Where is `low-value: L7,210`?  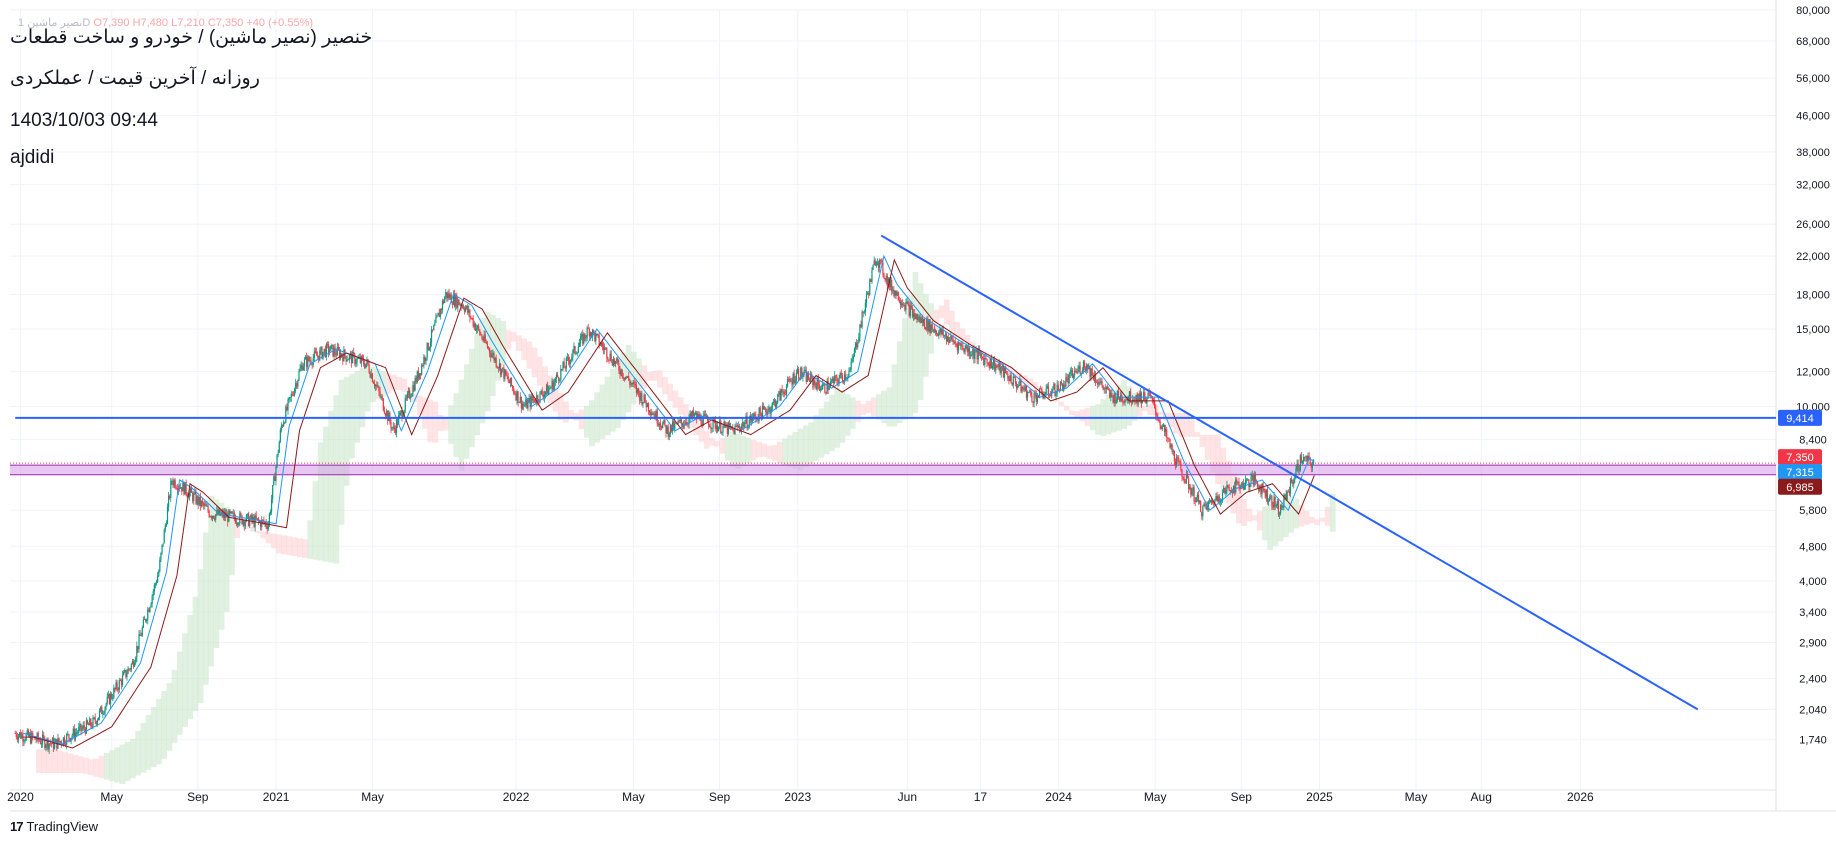 low-value: L7,210 is located at coordinates (188, 23).